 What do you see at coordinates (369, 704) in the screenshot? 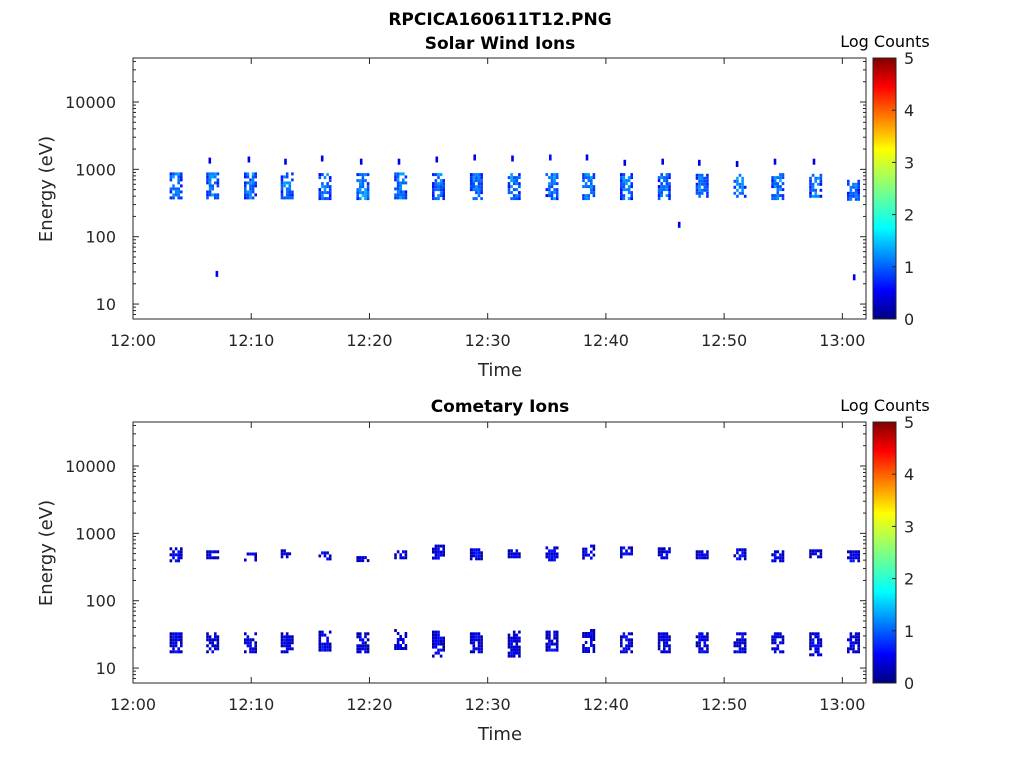
I see `x-tick-label: 12:20` at bounding box center [369, 704].